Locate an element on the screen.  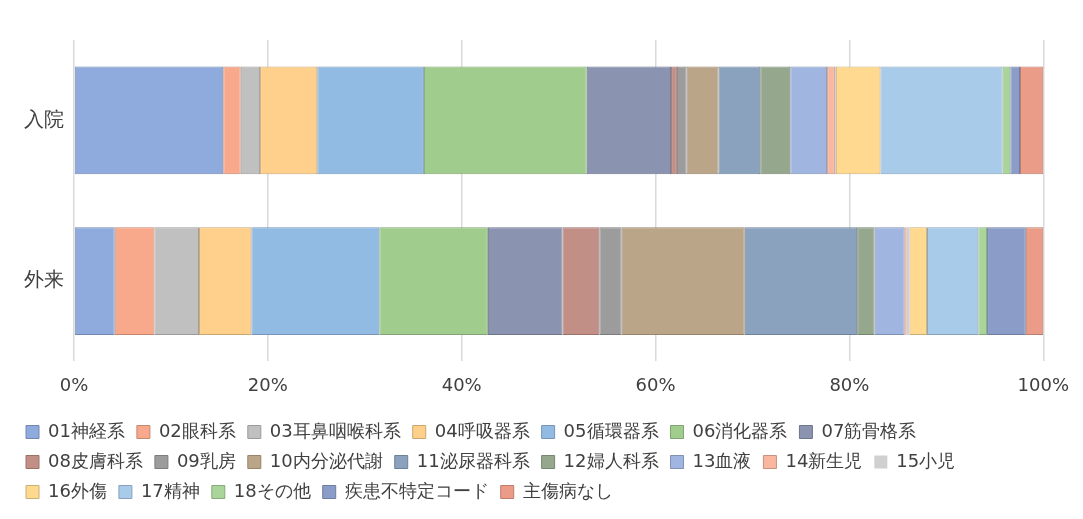
legend-label: 12婦人科系 is located at coordinates (611, 460).